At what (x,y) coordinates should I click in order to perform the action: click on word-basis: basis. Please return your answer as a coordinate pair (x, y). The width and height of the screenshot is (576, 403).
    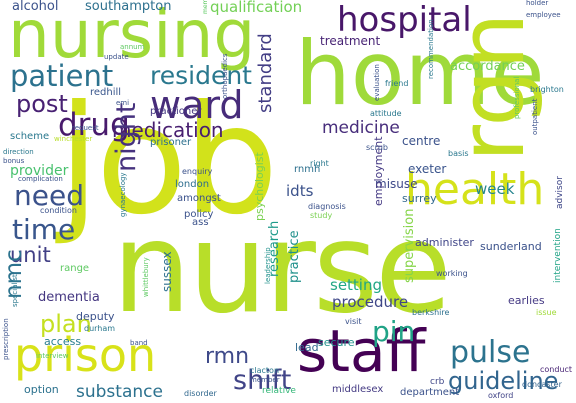
    Looking at the image, I should click on (458, 153).